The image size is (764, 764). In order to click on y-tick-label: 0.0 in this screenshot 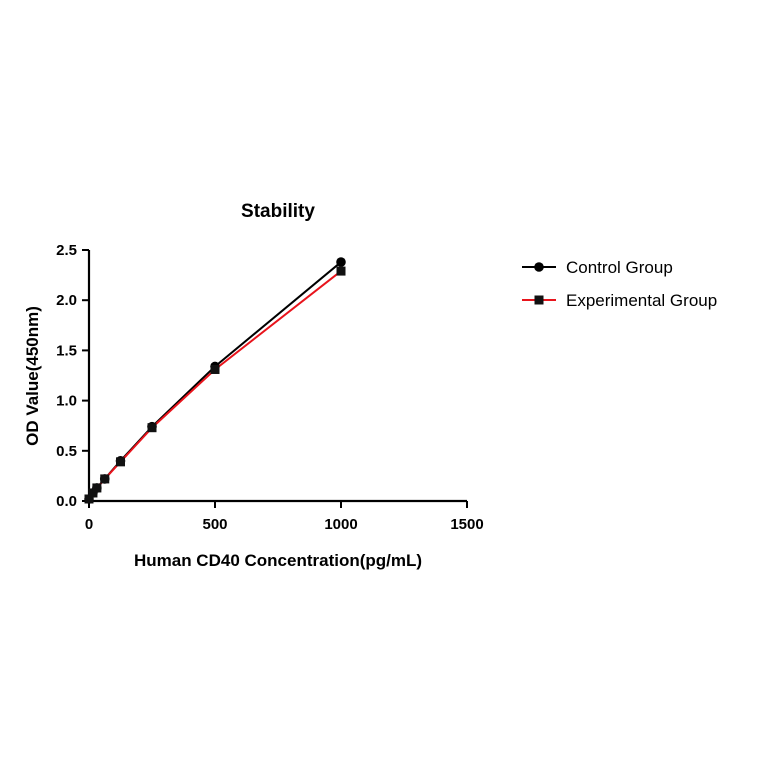, I will do `click(66, 501)`.